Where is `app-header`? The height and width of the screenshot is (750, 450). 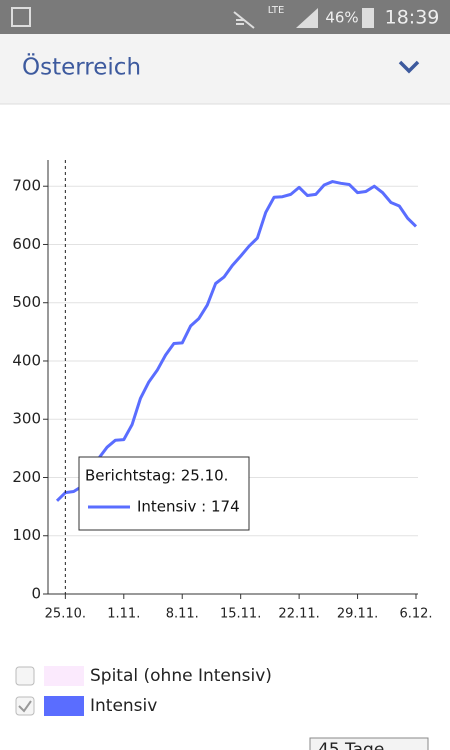 app-header is located at coordinates (225, 69).